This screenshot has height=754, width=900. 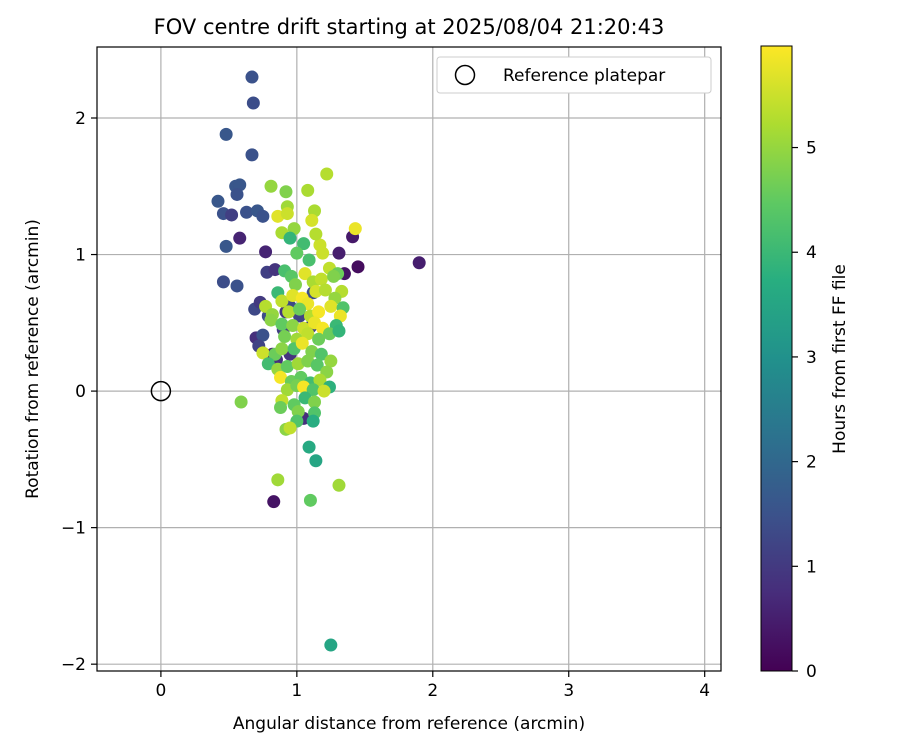 I want to click on y-tick-label: −1, so click(x=73, y=529).